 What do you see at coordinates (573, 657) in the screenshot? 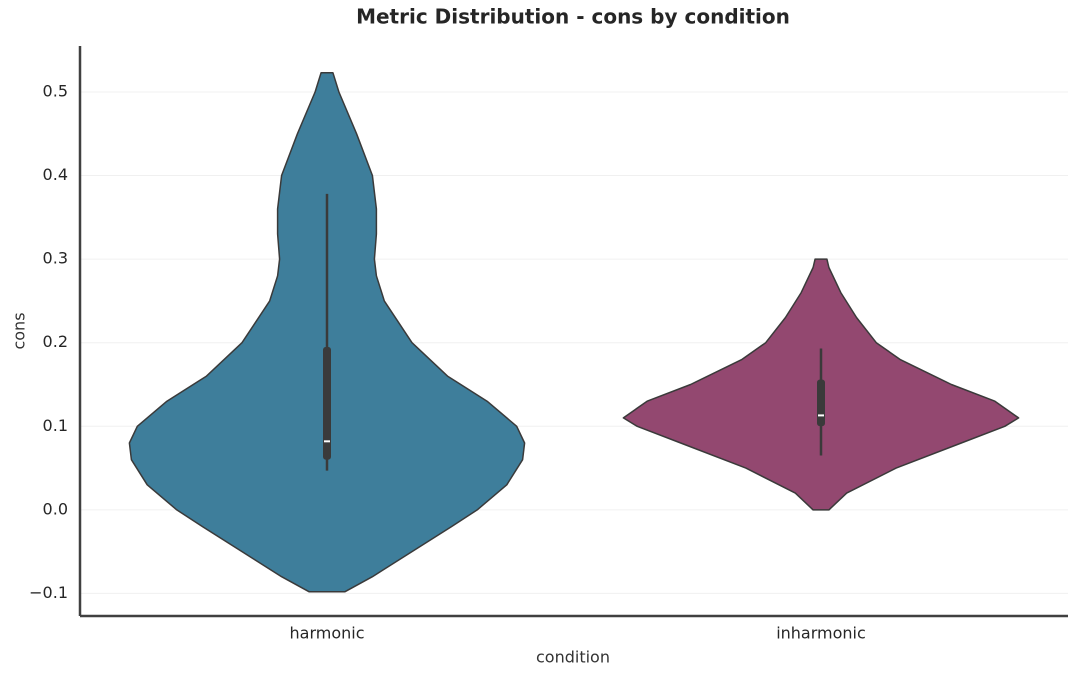
I see `x-axis-label: condition` at bounding box center [573, 657].